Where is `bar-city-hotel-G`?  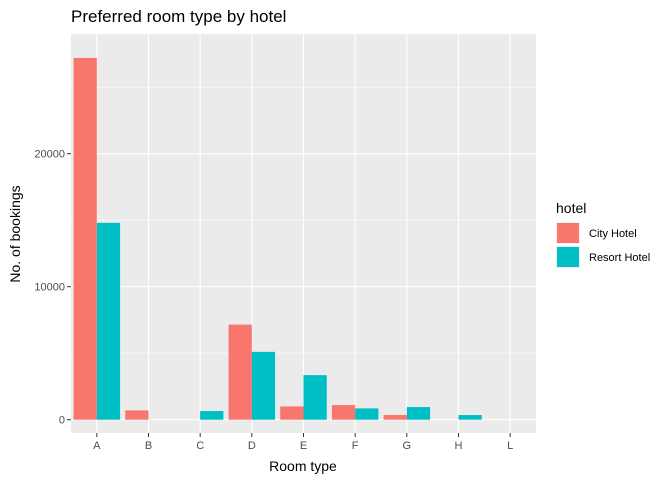
bar-city-hotel-G is located at coordinates (395, 417).